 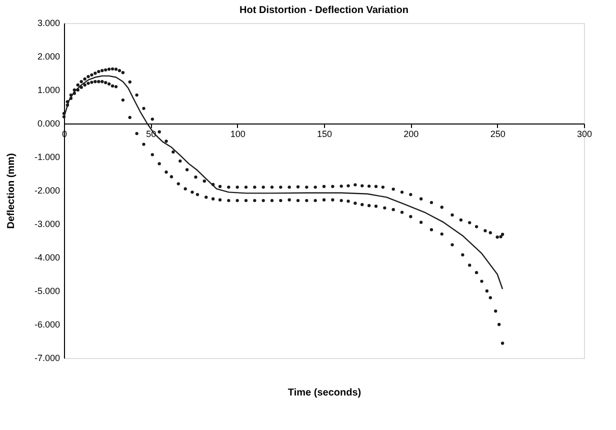 What do you see at coordinates (47, 358) in the screenshot?
I see `y-tick-label: -7.000` at bounding box center [47, 358].